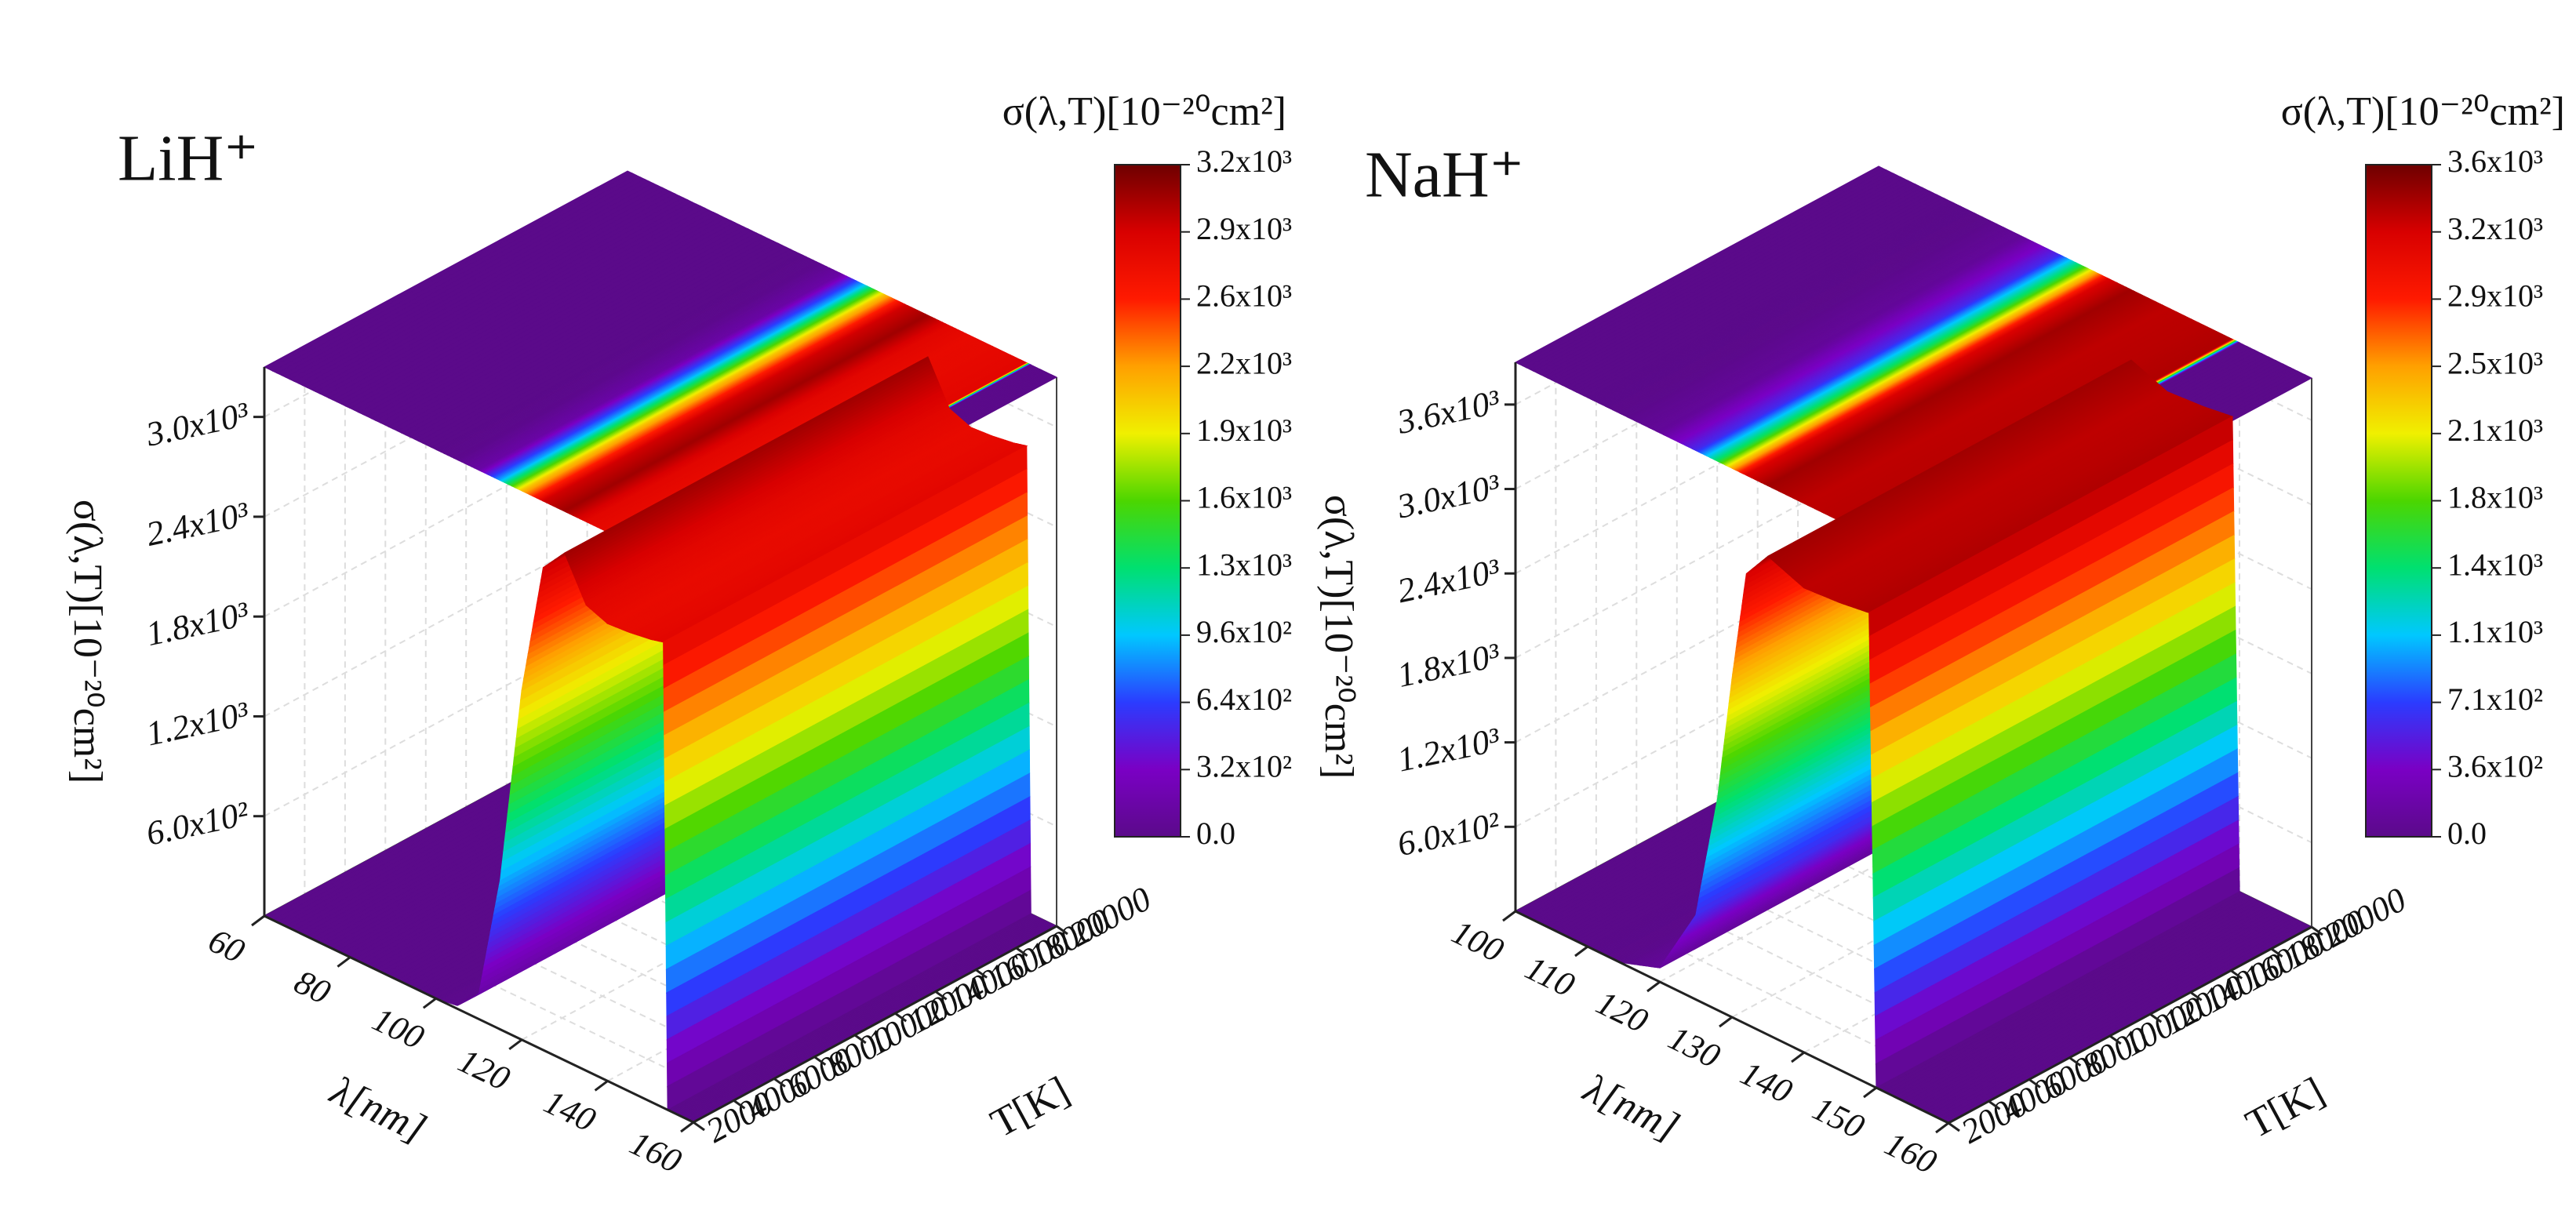 The height and width of the screenshot is (1214, 2576). Describe the element at coordinates (1244, 631) in the screenshot. I see `colorbar-tick-label: 9.6x10²` at that location.